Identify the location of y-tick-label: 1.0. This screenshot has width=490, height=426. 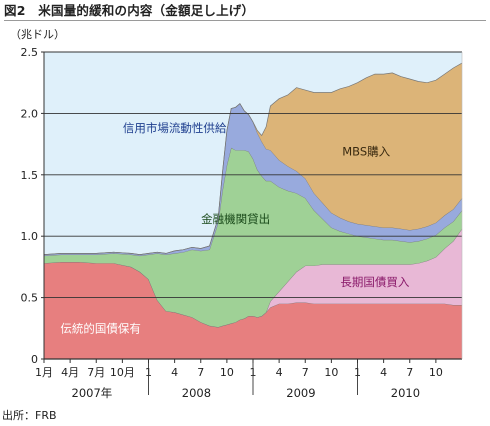
(30, 236).